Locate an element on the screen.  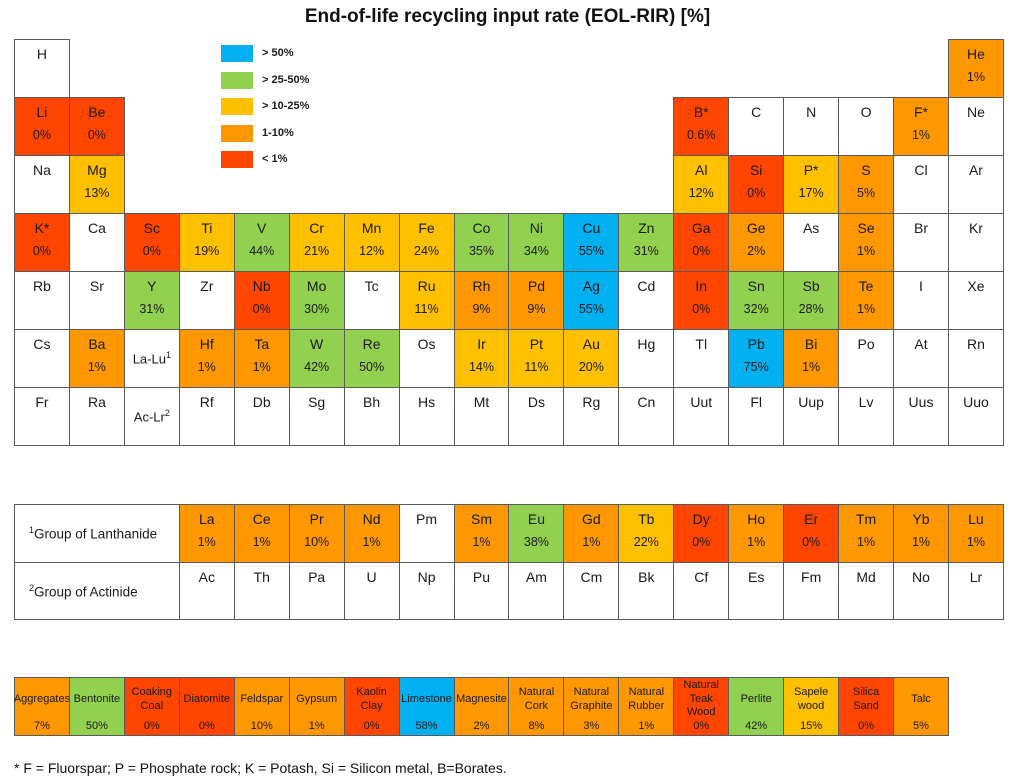
element-symbol: Tc is located at coordinates (371, 286).